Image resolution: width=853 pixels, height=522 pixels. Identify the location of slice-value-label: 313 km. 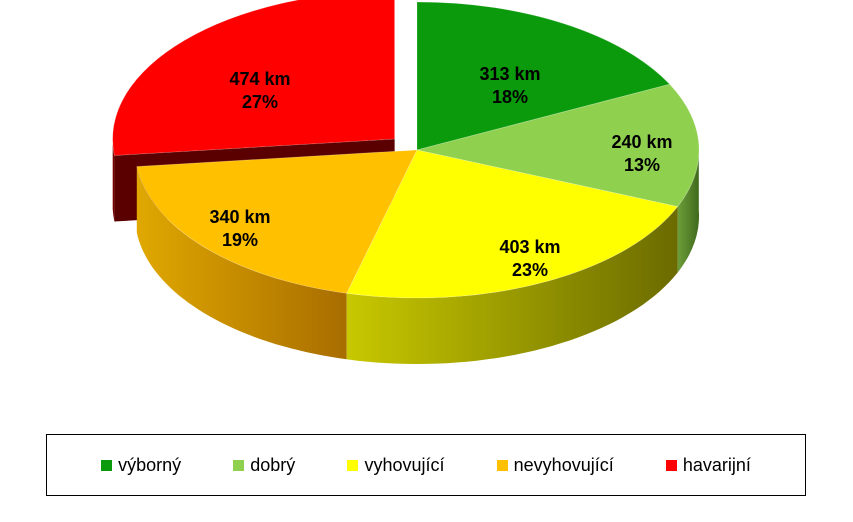
(509, 74).